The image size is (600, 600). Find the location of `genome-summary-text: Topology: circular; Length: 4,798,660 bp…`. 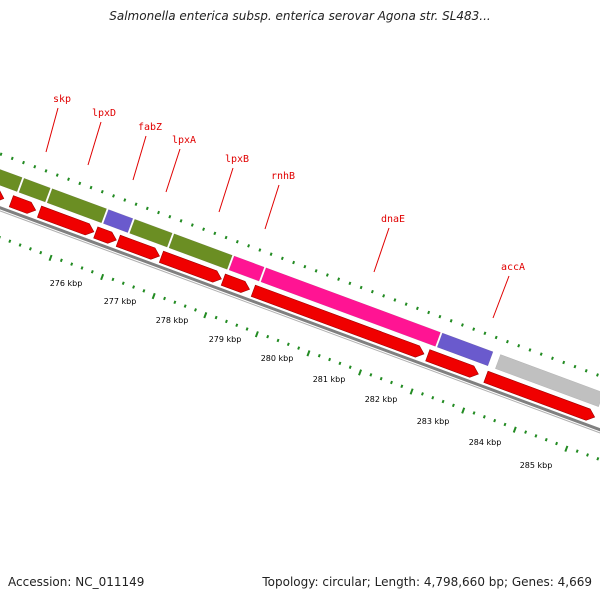

genome-summary-text: Topology: circular; Length: 4,798,660 bp… is located at coordinates (427, 582).